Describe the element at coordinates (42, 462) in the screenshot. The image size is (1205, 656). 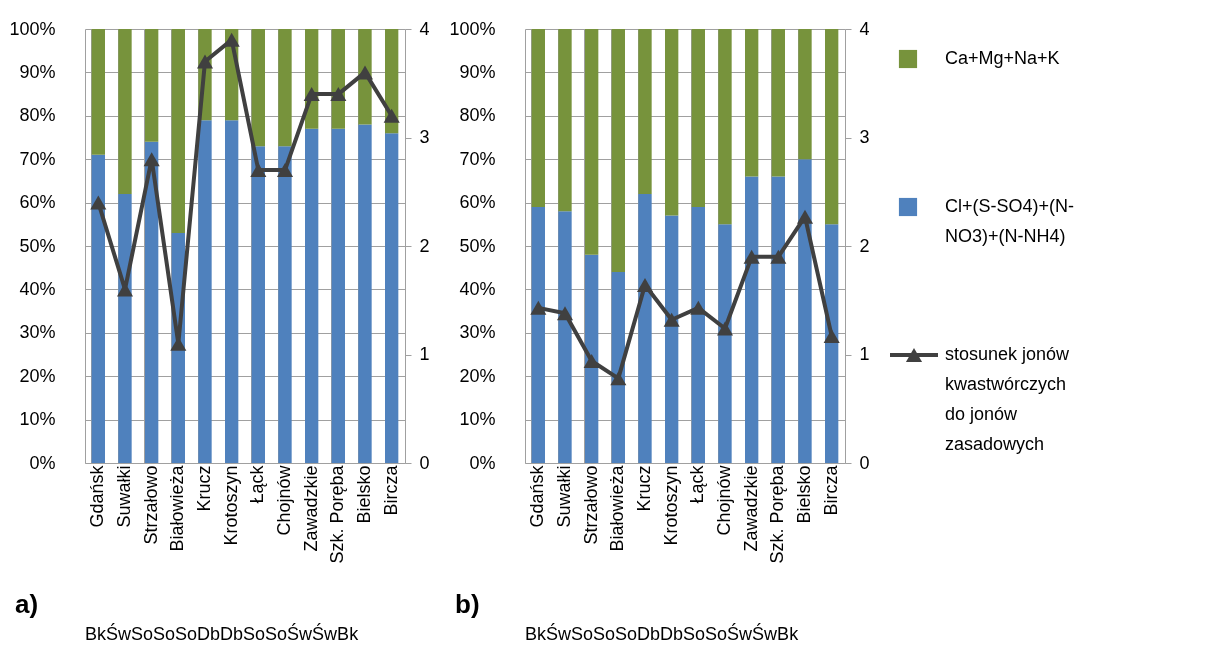
I see `y-tick-label: 0%` at that location.